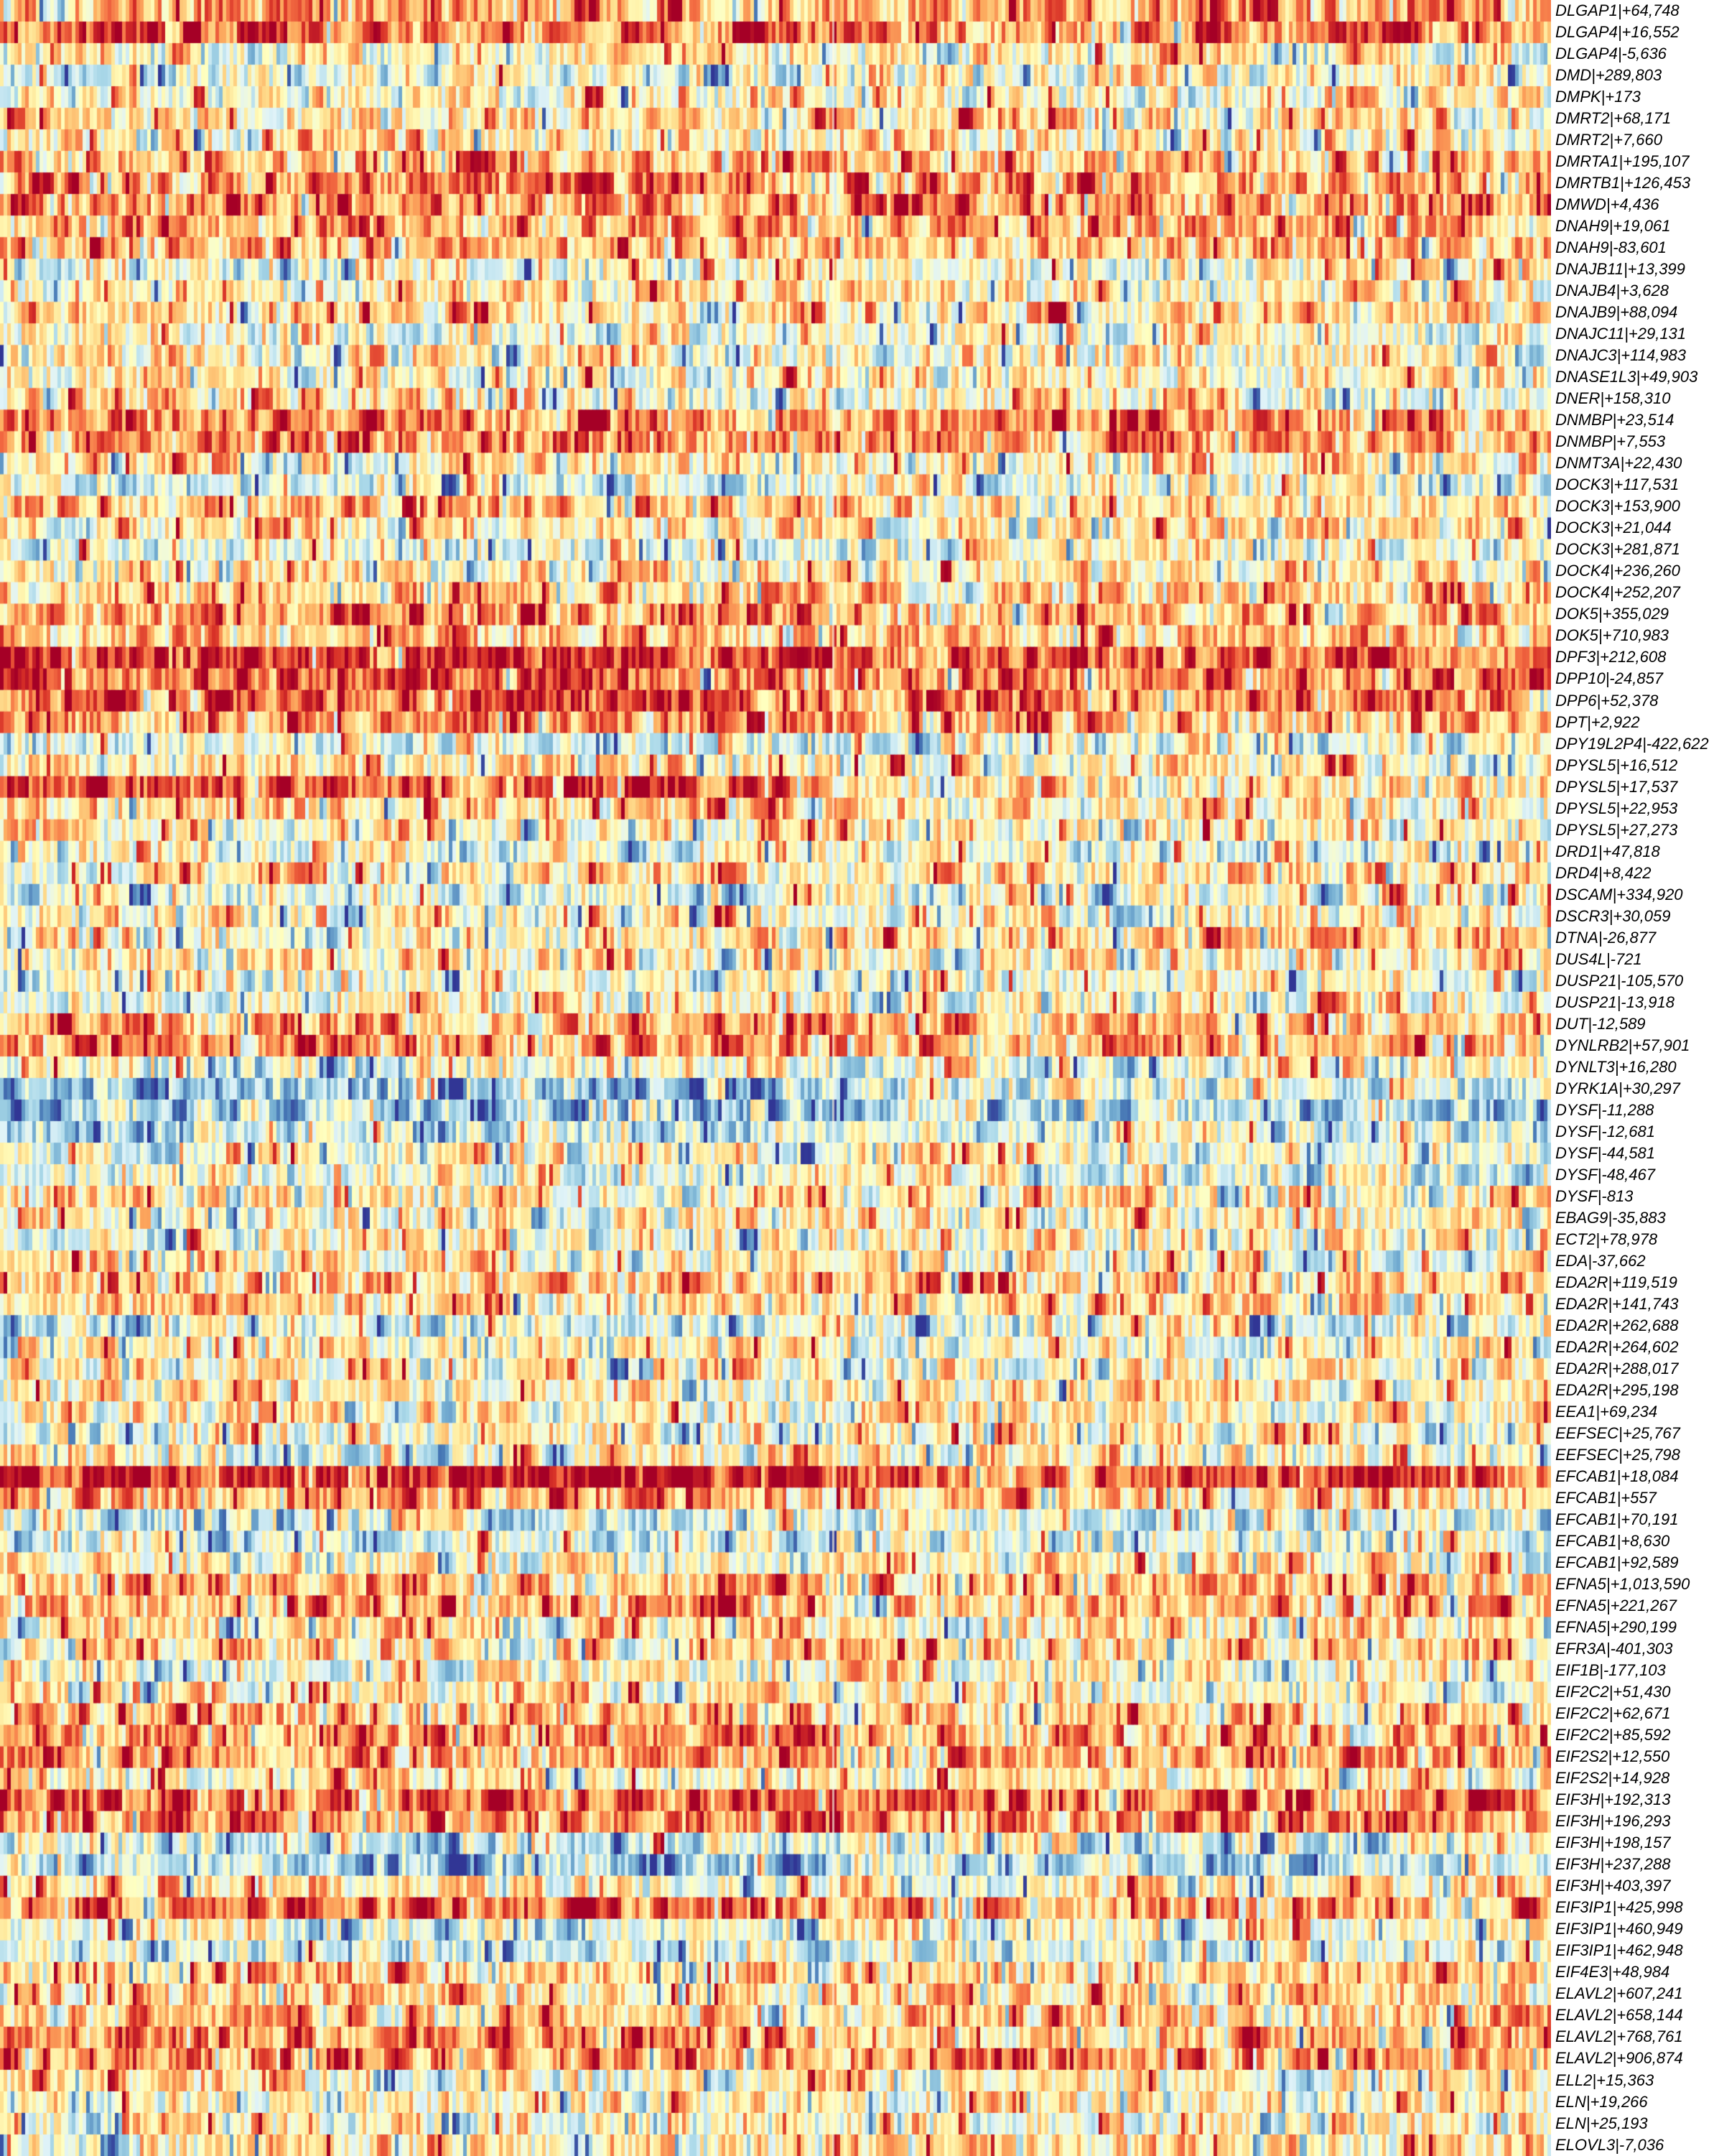  Describe the element at coordinates (1607, 204) in the screenshot. I see `row-label: DMWD|+4,436` at that location.